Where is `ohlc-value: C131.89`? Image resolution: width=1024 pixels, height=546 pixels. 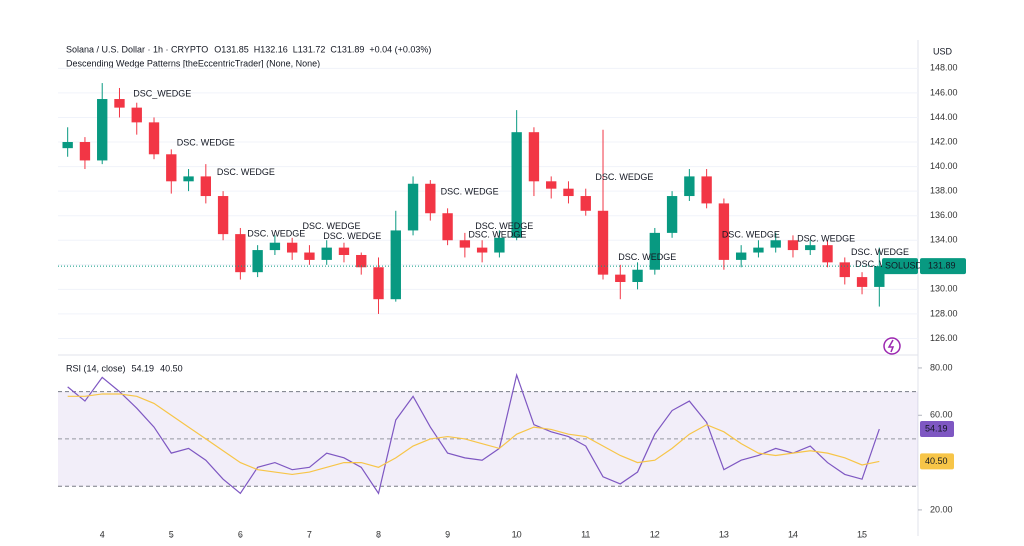 ohlc-value: C131.89 is located at coordinates (347, 49).